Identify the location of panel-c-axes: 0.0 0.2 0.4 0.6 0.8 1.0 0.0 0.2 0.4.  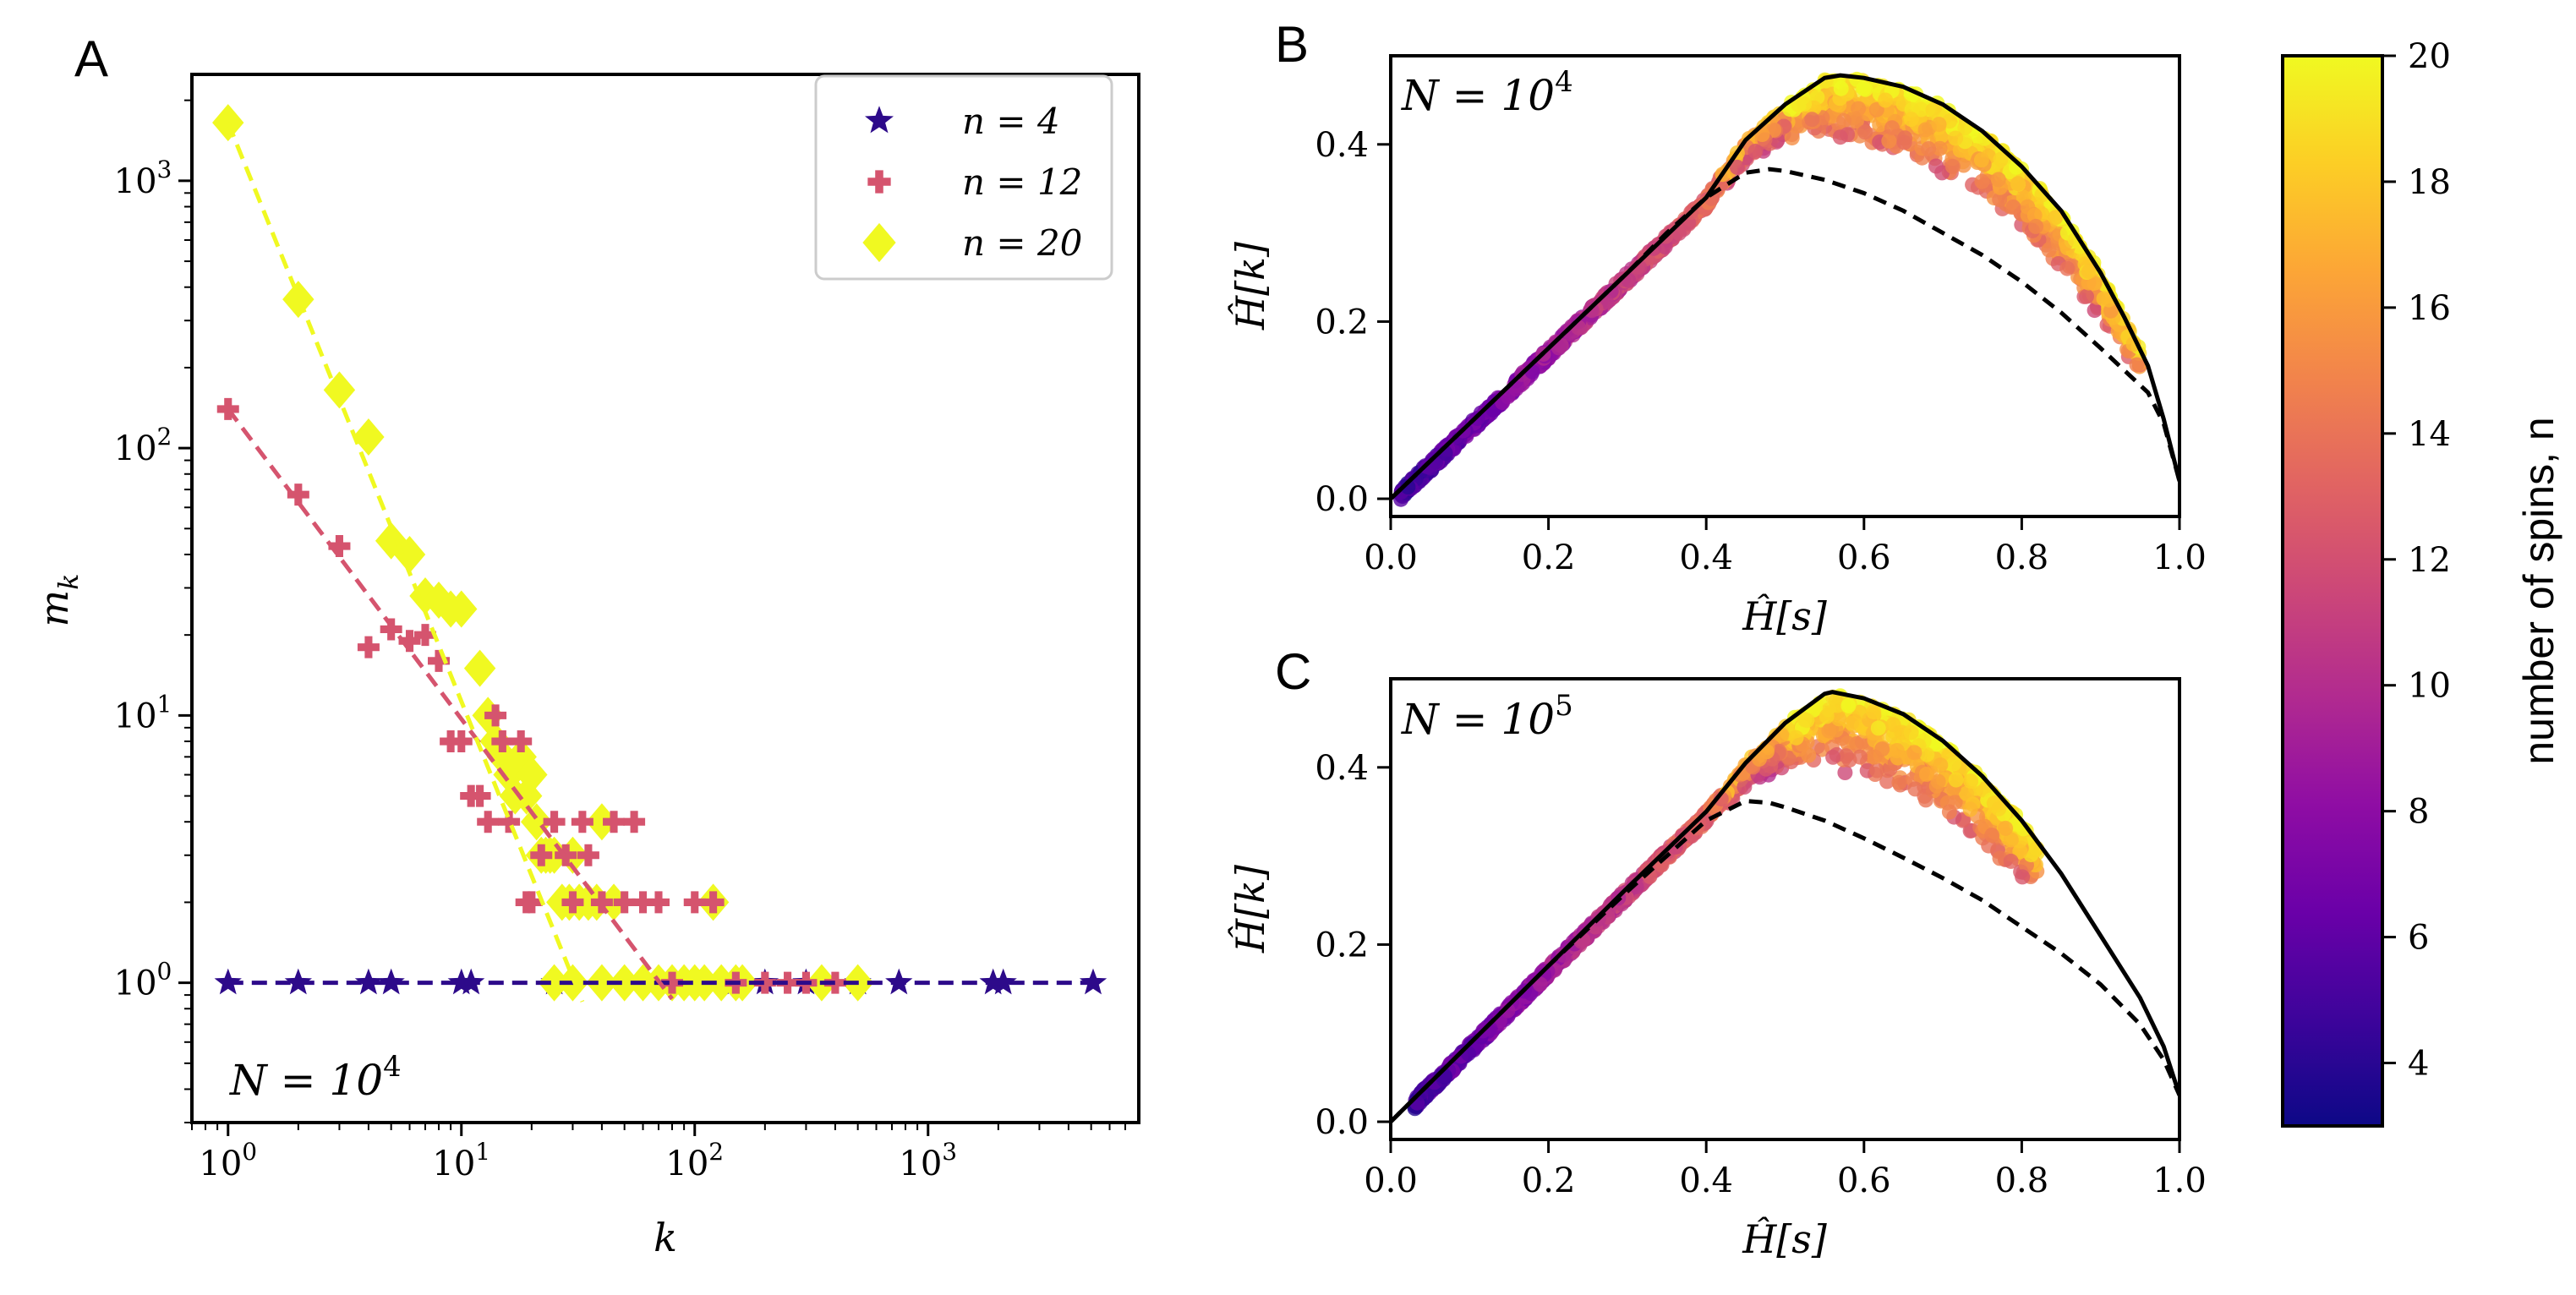
(1761, 974).